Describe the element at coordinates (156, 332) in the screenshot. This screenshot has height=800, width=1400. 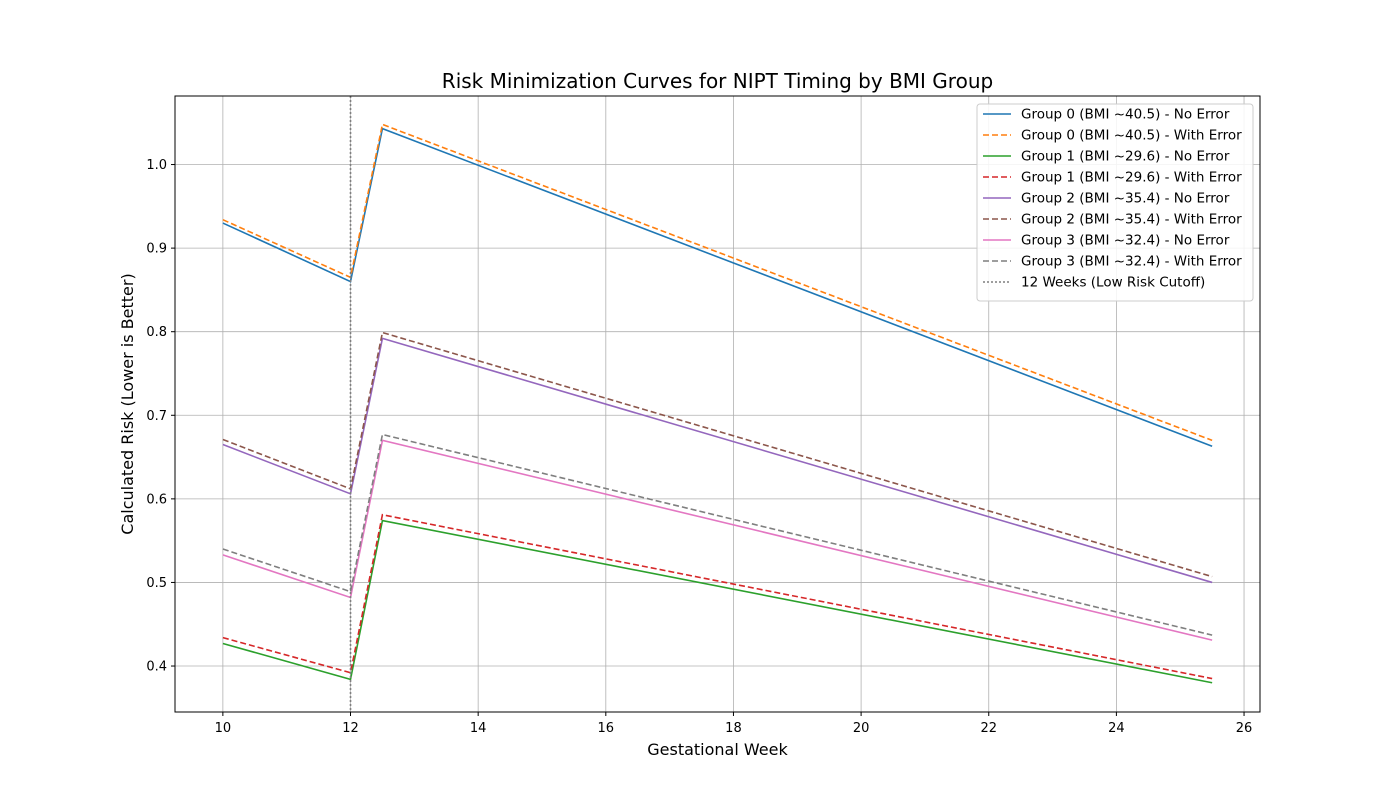
I see `y-tick-label: 0.8` at that location.